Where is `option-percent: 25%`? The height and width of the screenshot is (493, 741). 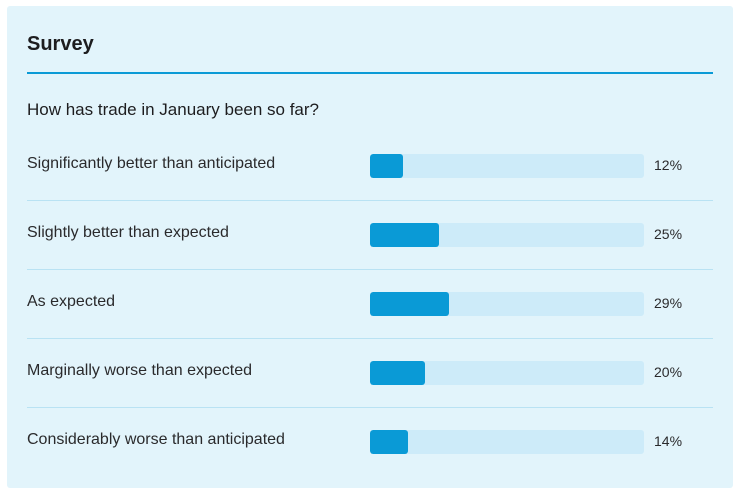
option-percent: 25% is located at coordinates (668, 234).